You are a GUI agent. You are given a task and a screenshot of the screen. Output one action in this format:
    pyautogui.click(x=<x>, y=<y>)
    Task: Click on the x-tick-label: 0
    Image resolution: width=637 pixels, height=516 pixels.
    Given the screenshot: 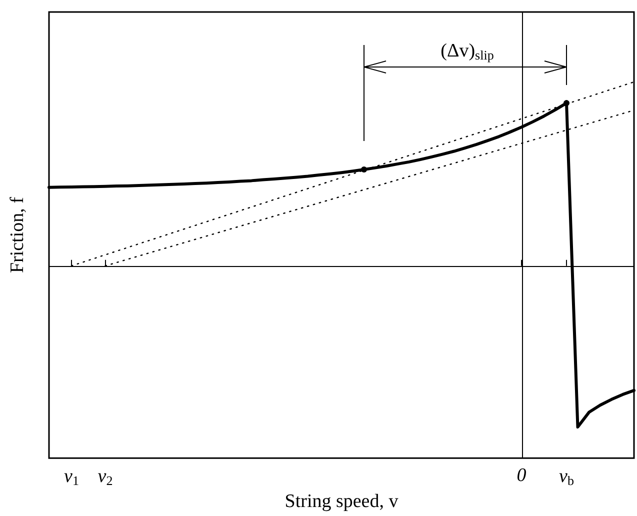 What is the action you would take?
    pyautogui.click(x=521, y=475)
    